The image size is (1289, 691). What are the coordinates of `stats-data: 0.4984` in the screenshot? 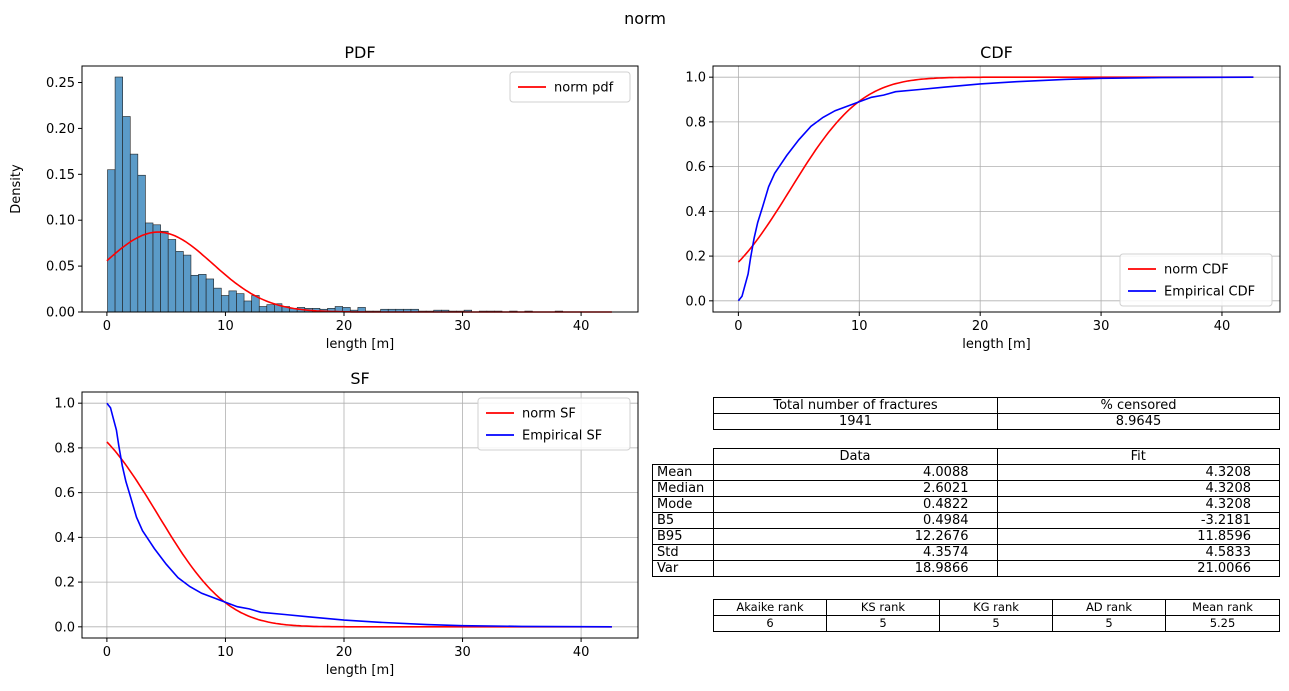 It's located at (855, 520).